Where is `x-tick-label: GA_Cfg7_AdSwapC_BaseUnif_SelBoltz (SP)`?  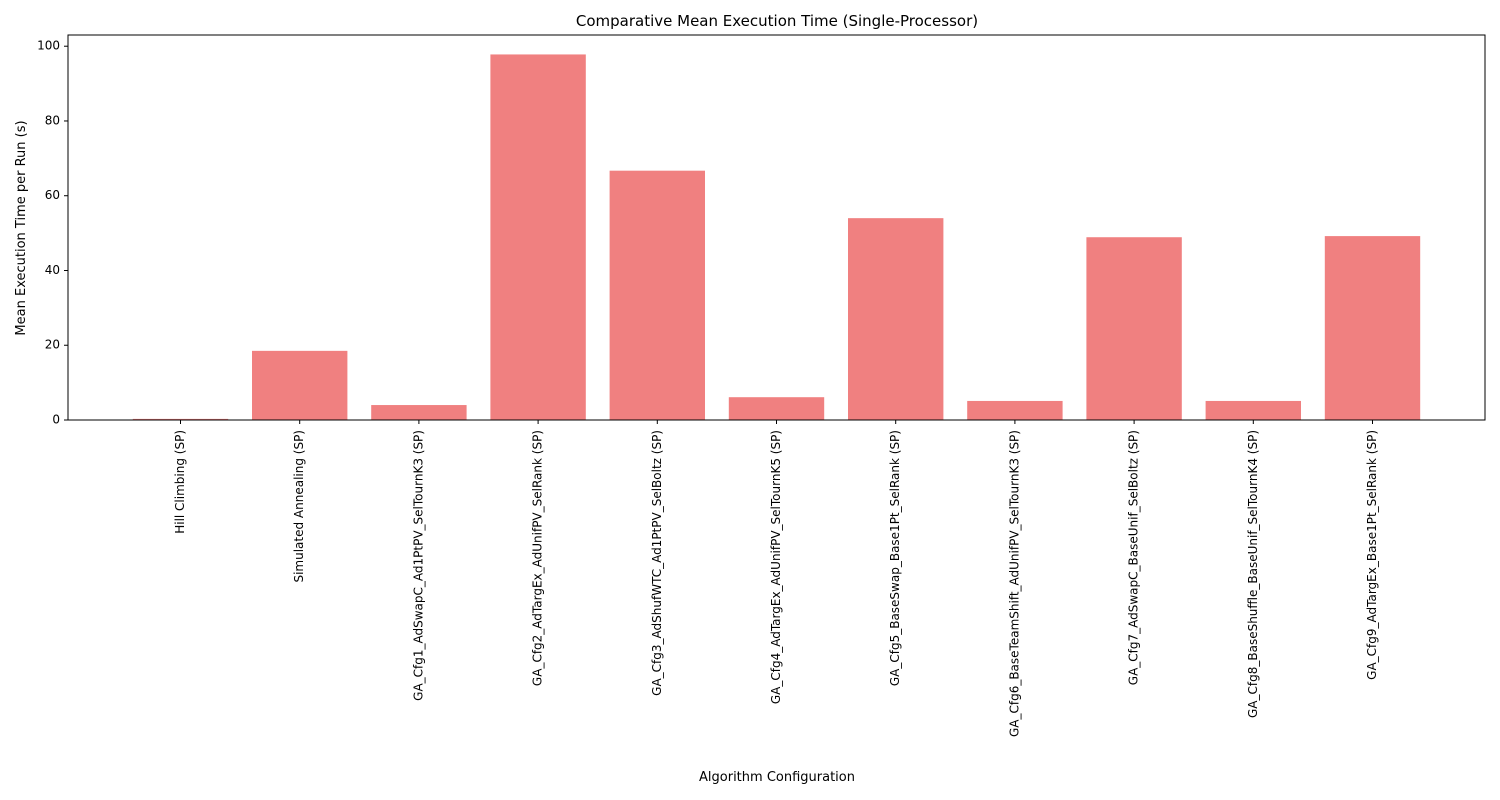 x-tick-label: GA_Cfg7_AdSwapC_BaseUnif_SelBoltz (SP) is located at coordinates (1134, 557).